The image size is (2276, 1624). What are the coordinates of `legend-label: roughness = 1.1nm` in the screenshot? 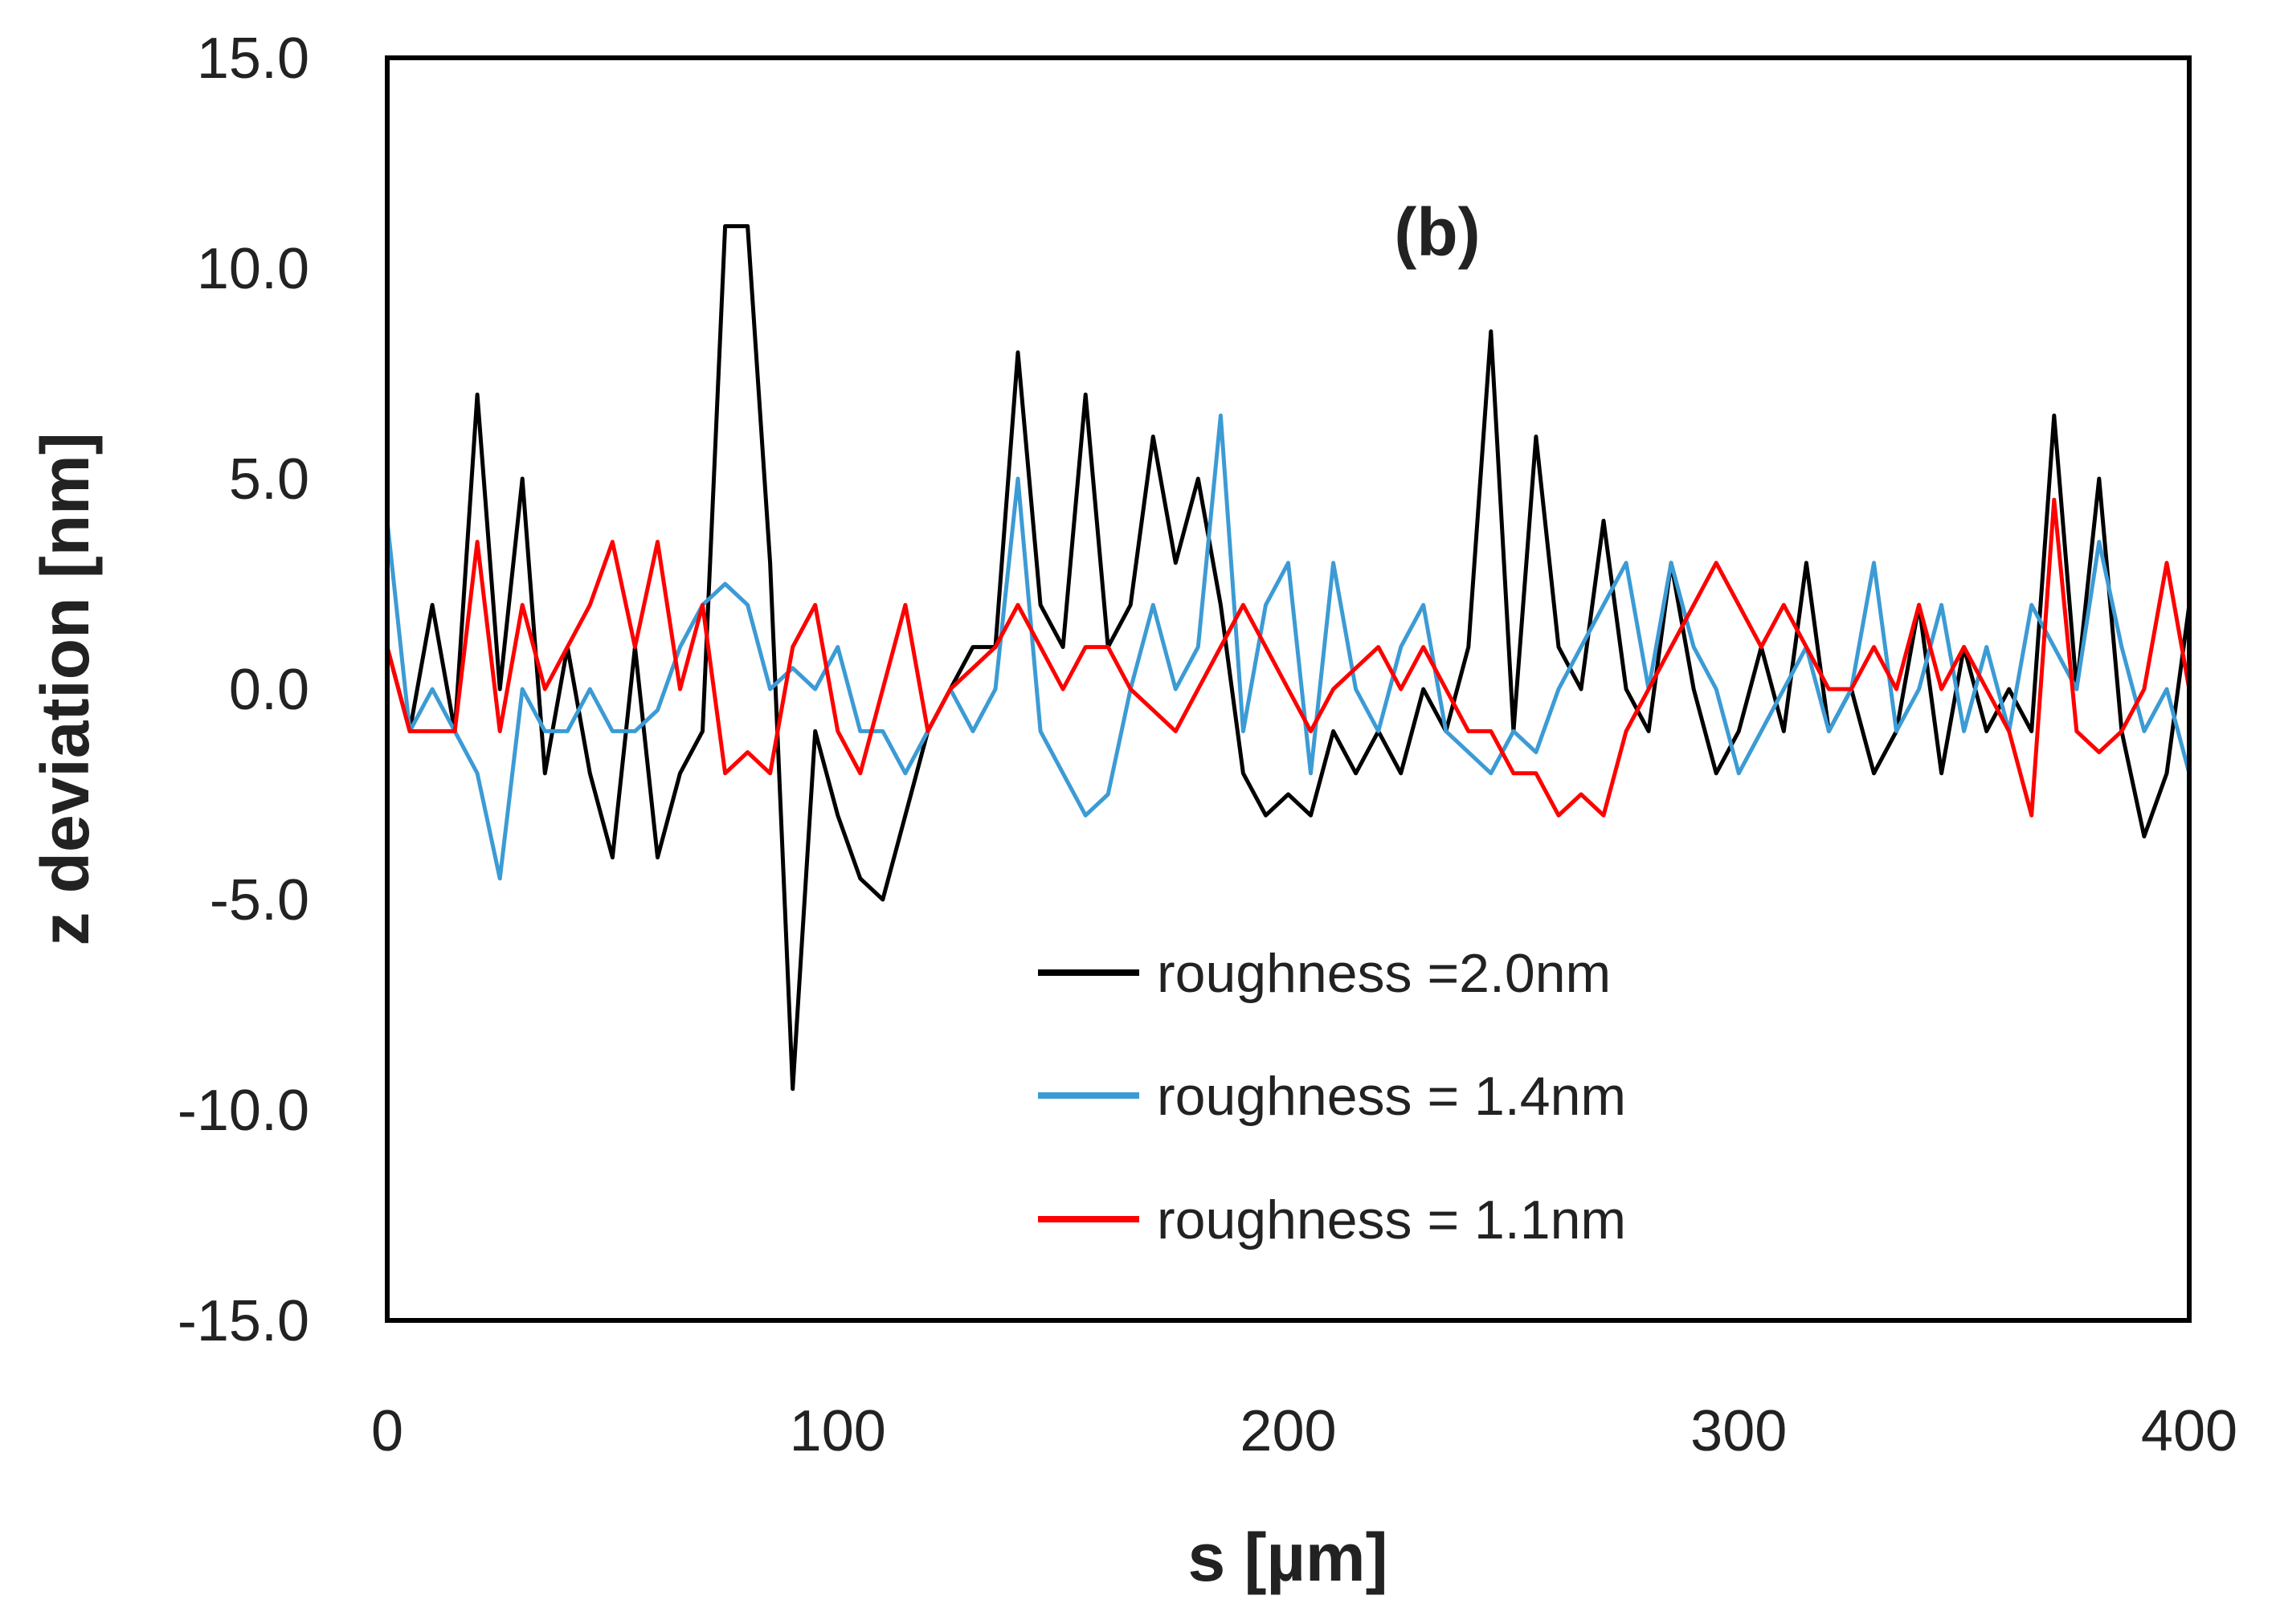 It's located at (1391, 1220).